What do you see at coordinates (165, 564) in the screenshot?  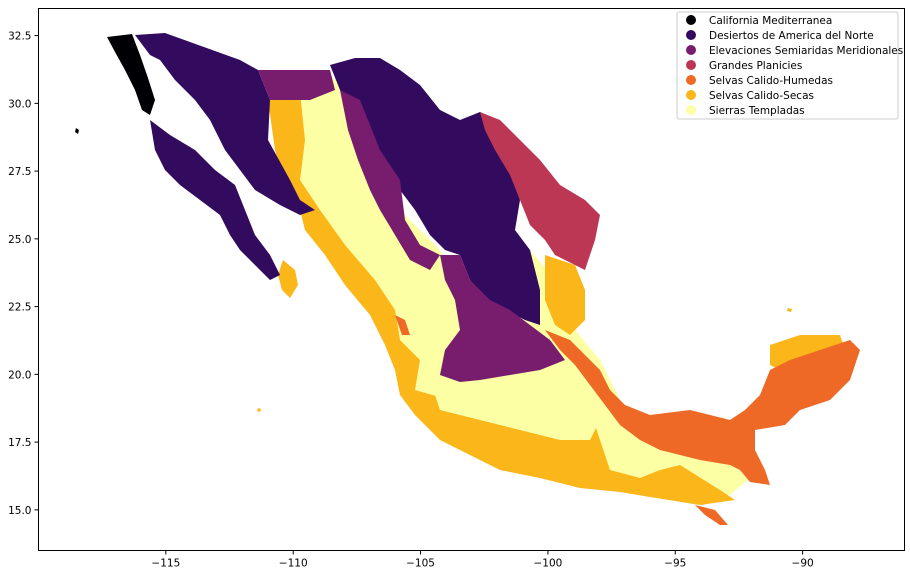 I see `x-tick-label: −115` at bounding box center [165, 564].